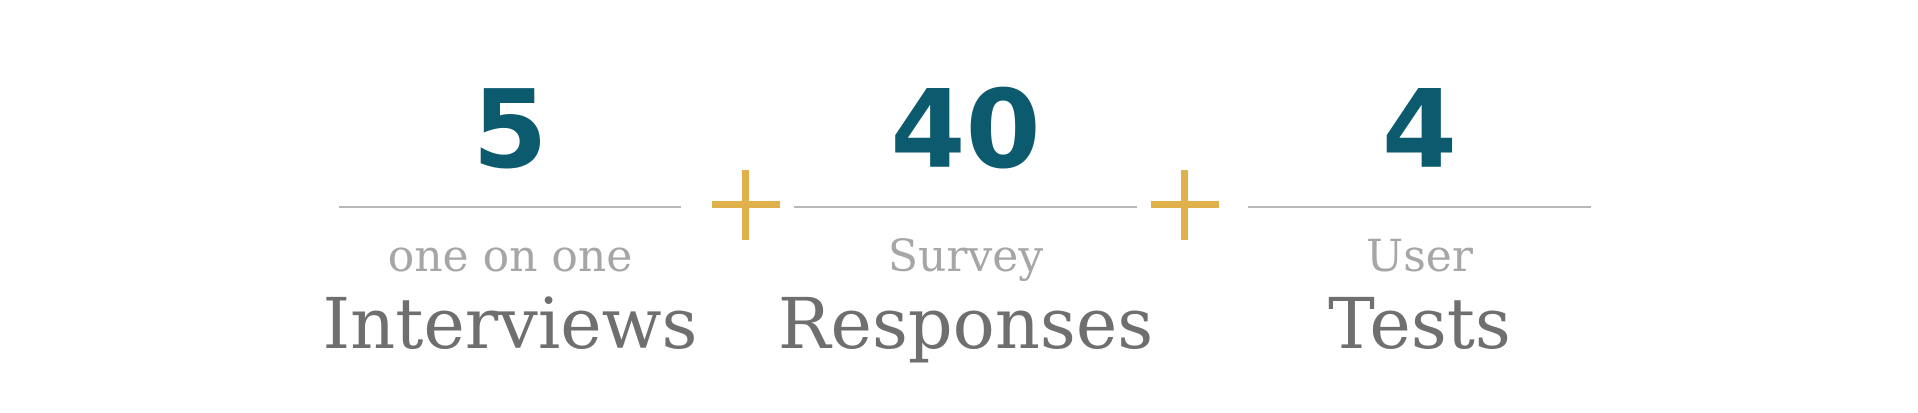 This screenshot has height=413, width=1918. I want to click on stat-qualifier: one on one, so click(510, 256).